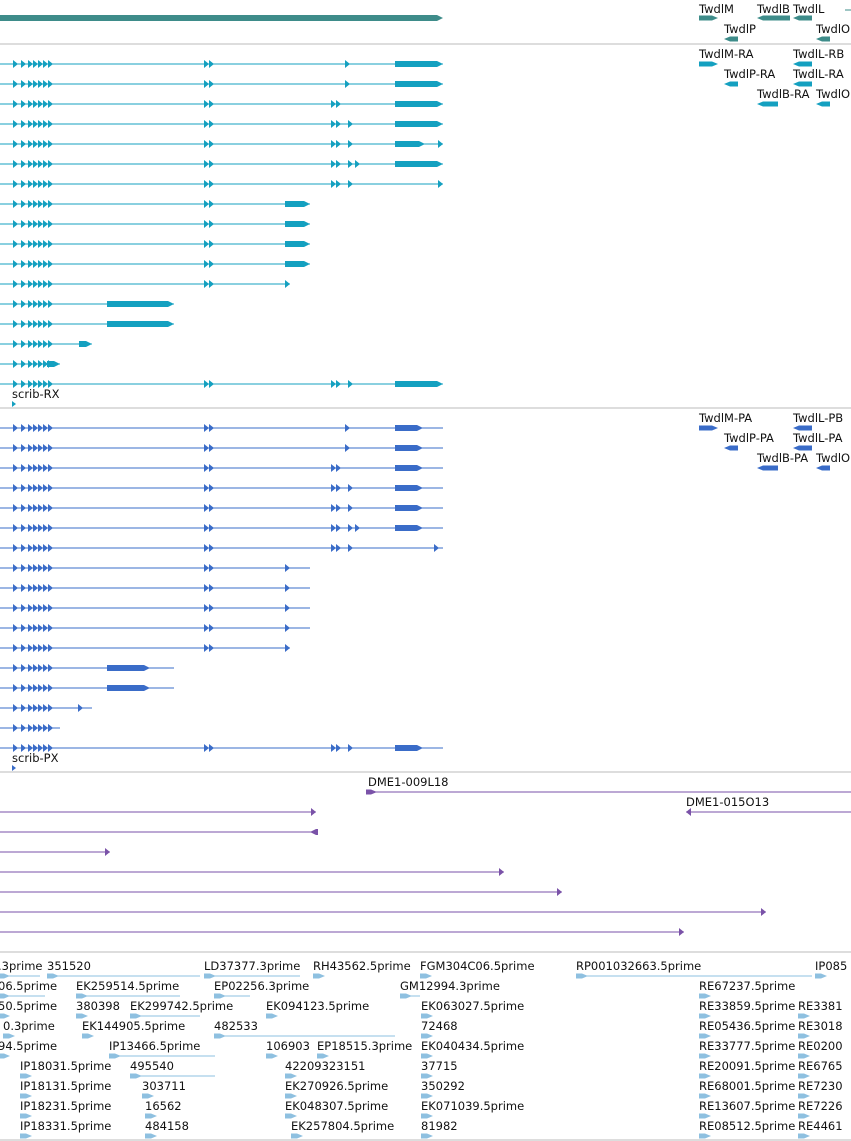 This screenshot has width=851, height=1141. I want to click on est-label: 350292, so click(443, 1086).